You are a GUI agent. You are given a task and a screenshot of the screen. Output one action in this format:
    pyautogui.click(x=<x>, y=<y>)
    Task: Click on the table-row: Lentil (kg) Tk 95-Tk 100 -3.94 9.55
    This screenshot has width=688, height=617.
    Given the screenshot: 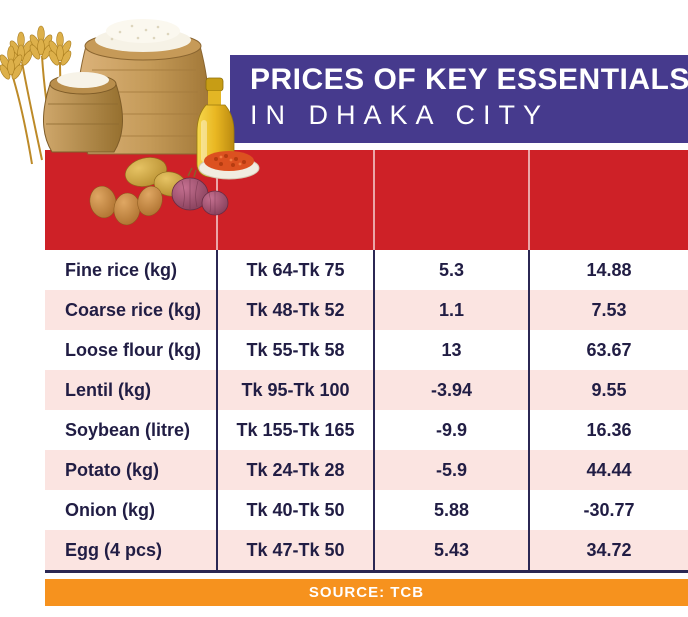 What is the action you would take?
    pyautogui.click(x=366, y=390)
    